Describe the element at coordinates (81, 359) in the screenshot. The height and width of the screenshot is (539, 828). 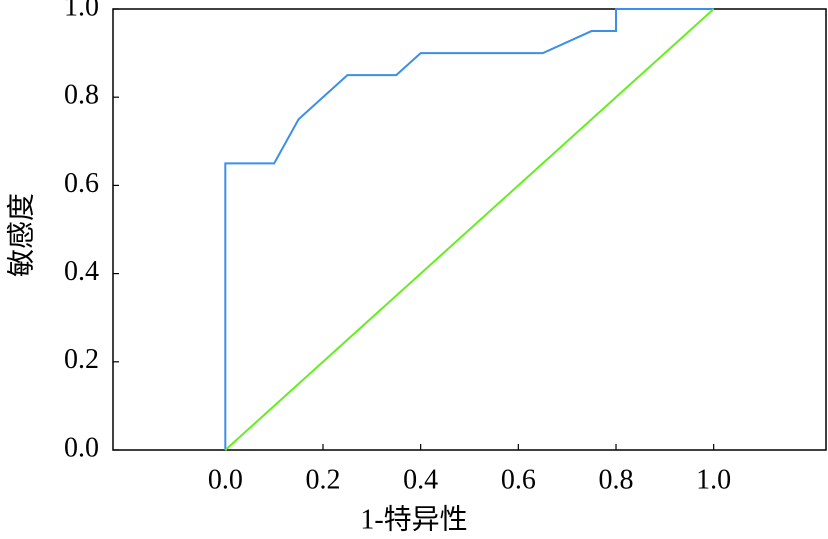
I see `y-tick-label: 0.2` at that location.